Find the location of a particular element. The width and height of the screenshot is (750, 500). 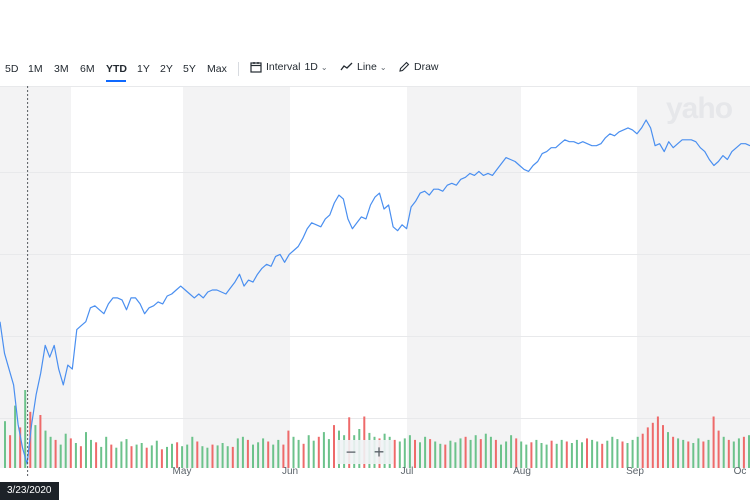

draw-button: Draw is located at coordinates (418, 67).